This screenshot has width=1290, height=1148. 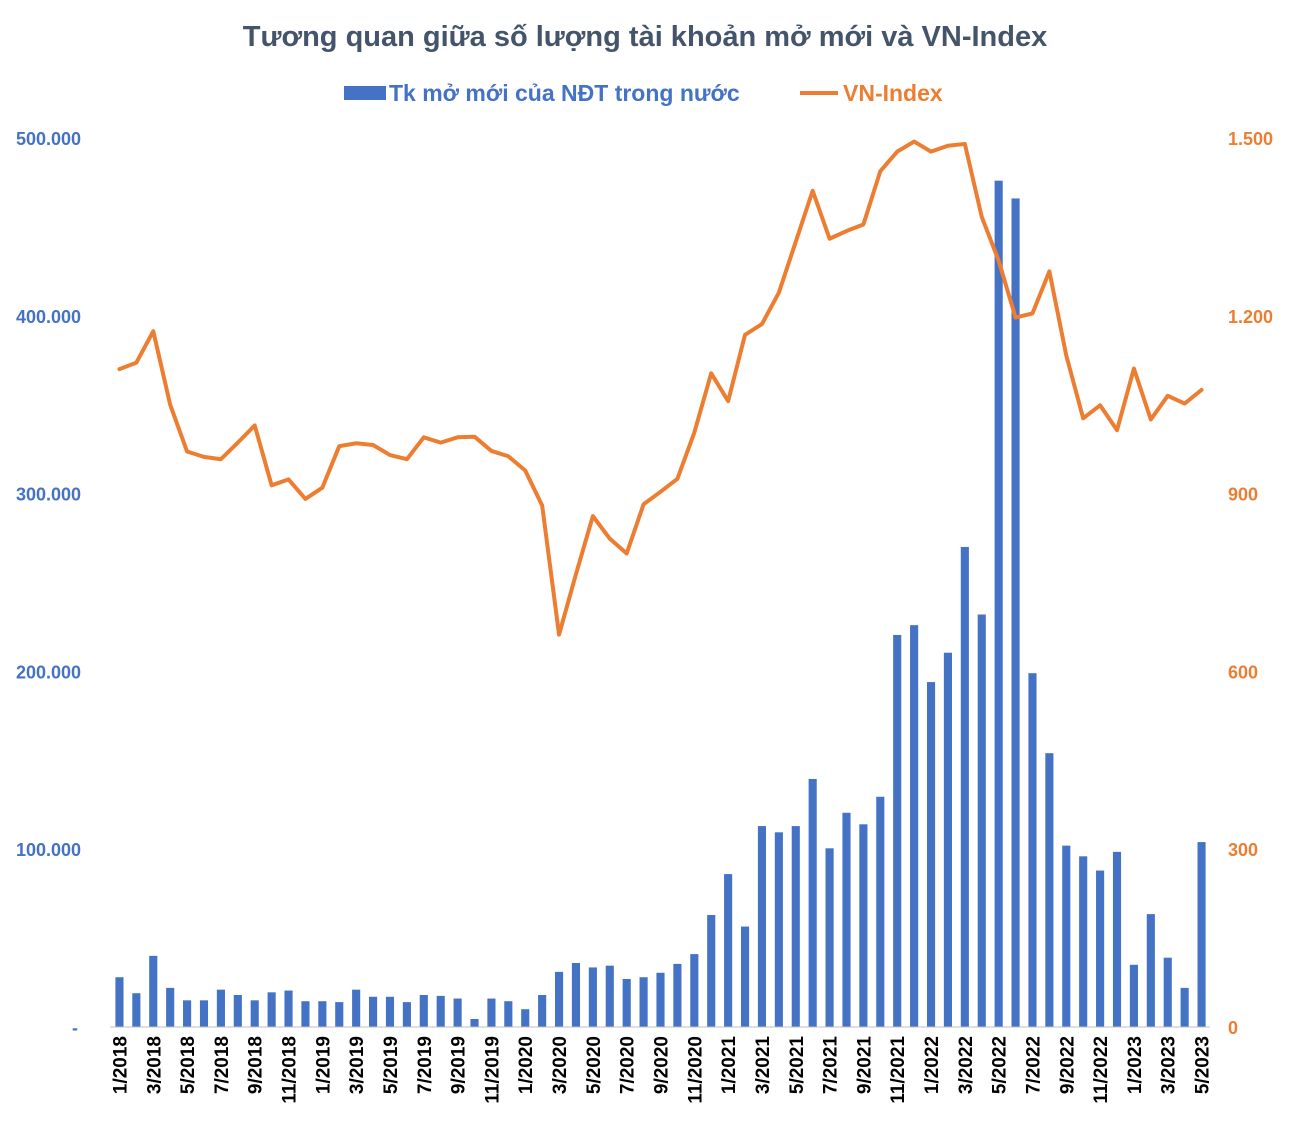 I want to click on y-right-tick-label: 0, so click(x=1233, y=1028).